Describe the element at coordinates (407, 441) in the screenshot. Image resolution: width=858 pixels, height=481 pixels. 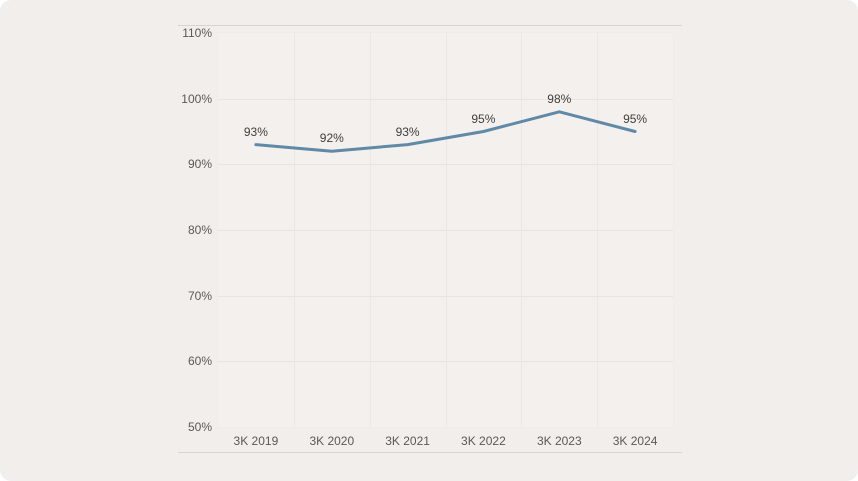
I see `x-axis-label: 3K 2021` at that location.